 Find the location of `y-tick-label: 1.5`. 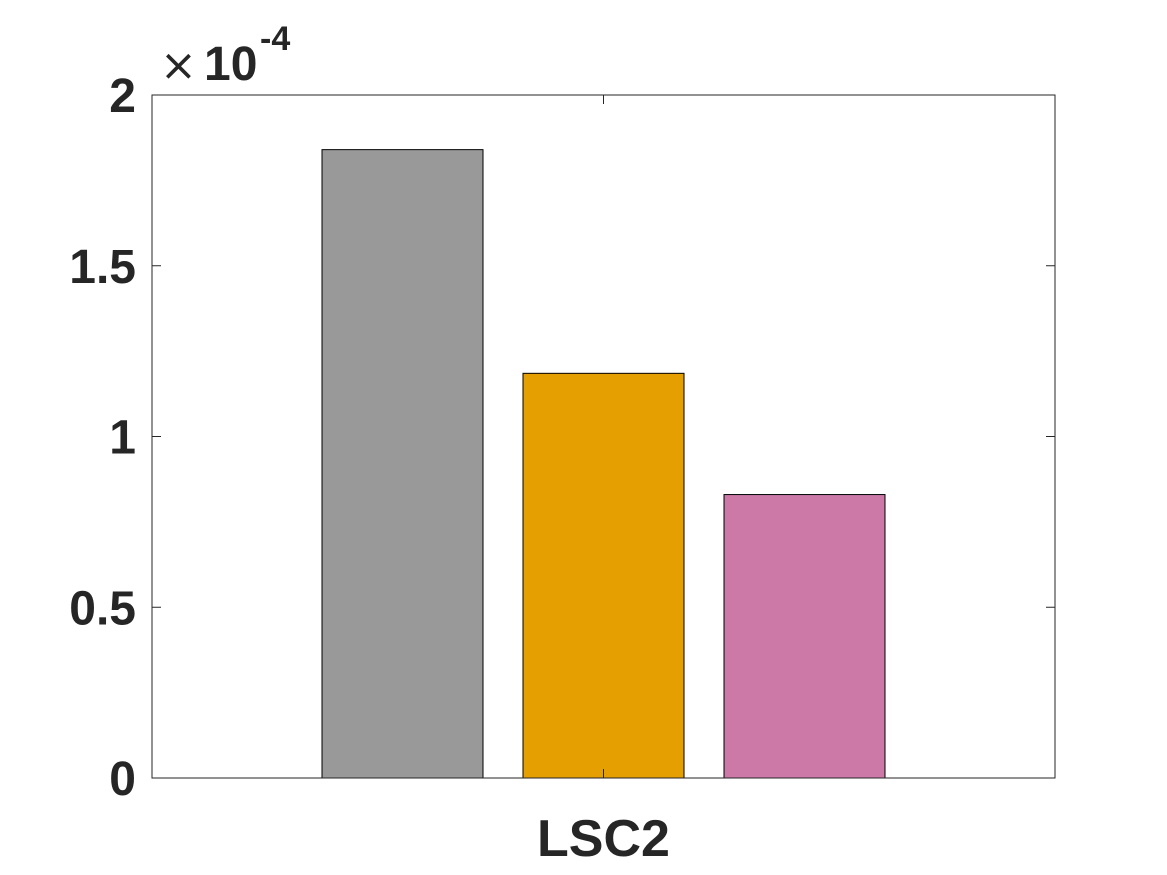

y-tick-label: 1.5 is located at coordinates (102, 267).